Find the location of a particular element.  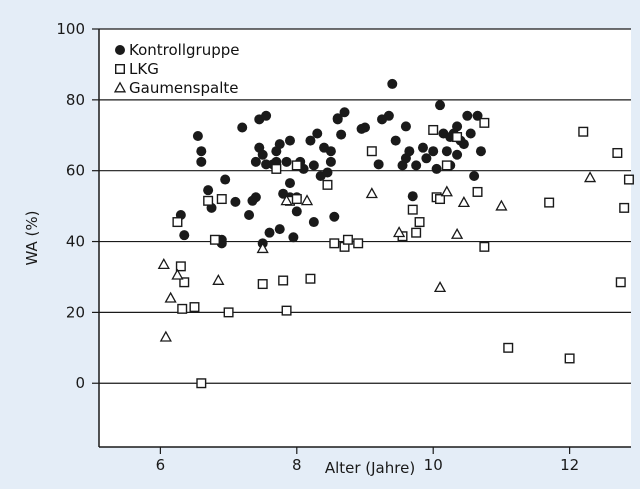

legend-marker-gaumenspalte is located at coordinates (120, 87).